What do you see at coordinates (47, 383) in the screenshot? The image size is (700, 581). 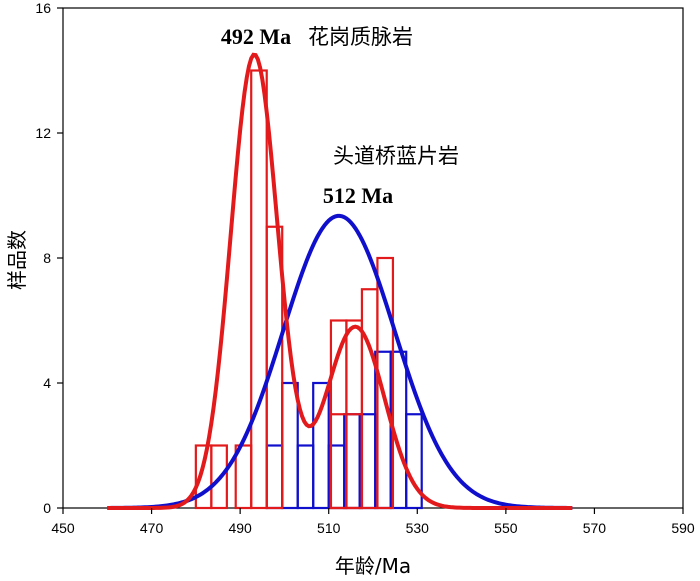 I see `y-tick-label-1: 4` at bounding box center [47, 383].